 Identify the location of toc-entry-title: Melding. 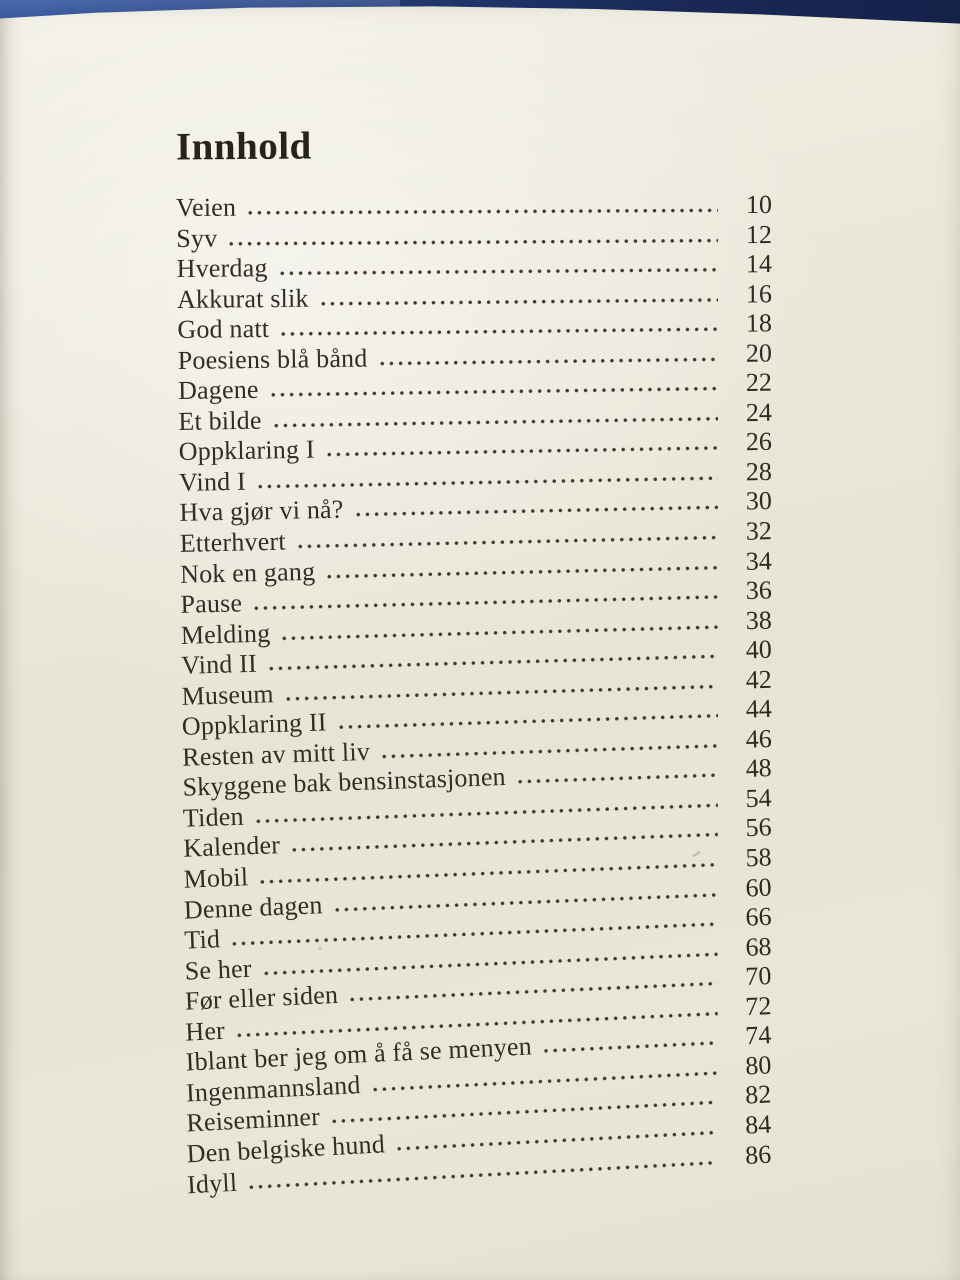
(225, 634).